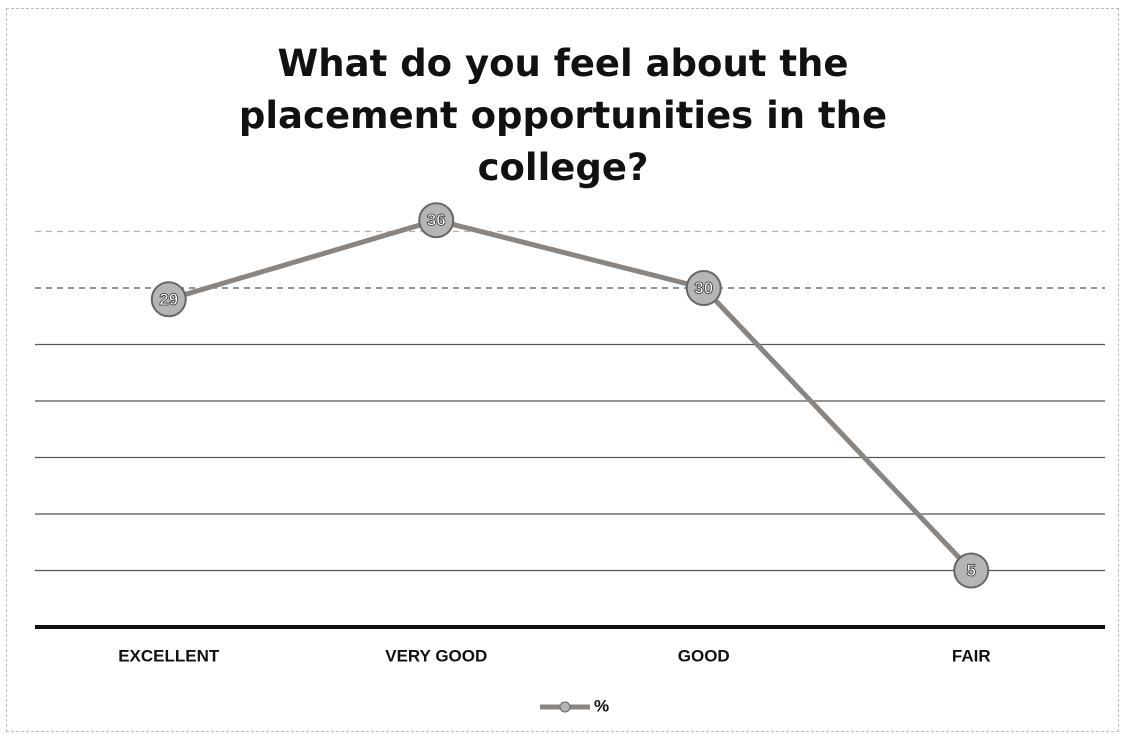 This screenshot has width=1127, height=740. Describe the element at coordinates (601, 705) in the screenshot. I see `legend-label: %` at that location.